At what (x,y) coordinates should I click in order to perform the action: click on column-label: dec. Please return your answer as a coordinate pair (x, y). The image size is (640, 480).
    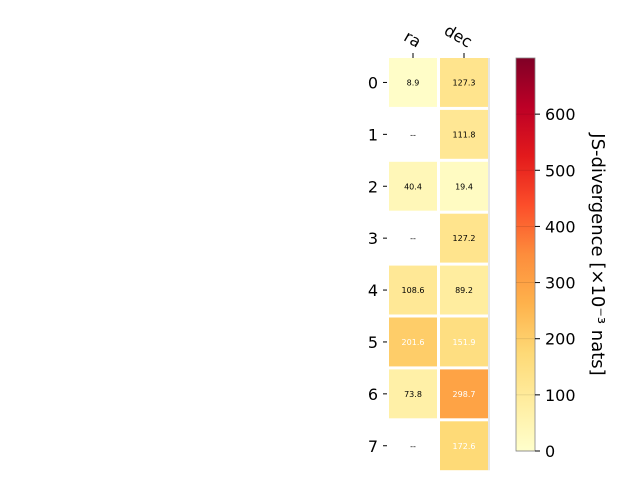
    Looking at the image, I should click on (458, 36).